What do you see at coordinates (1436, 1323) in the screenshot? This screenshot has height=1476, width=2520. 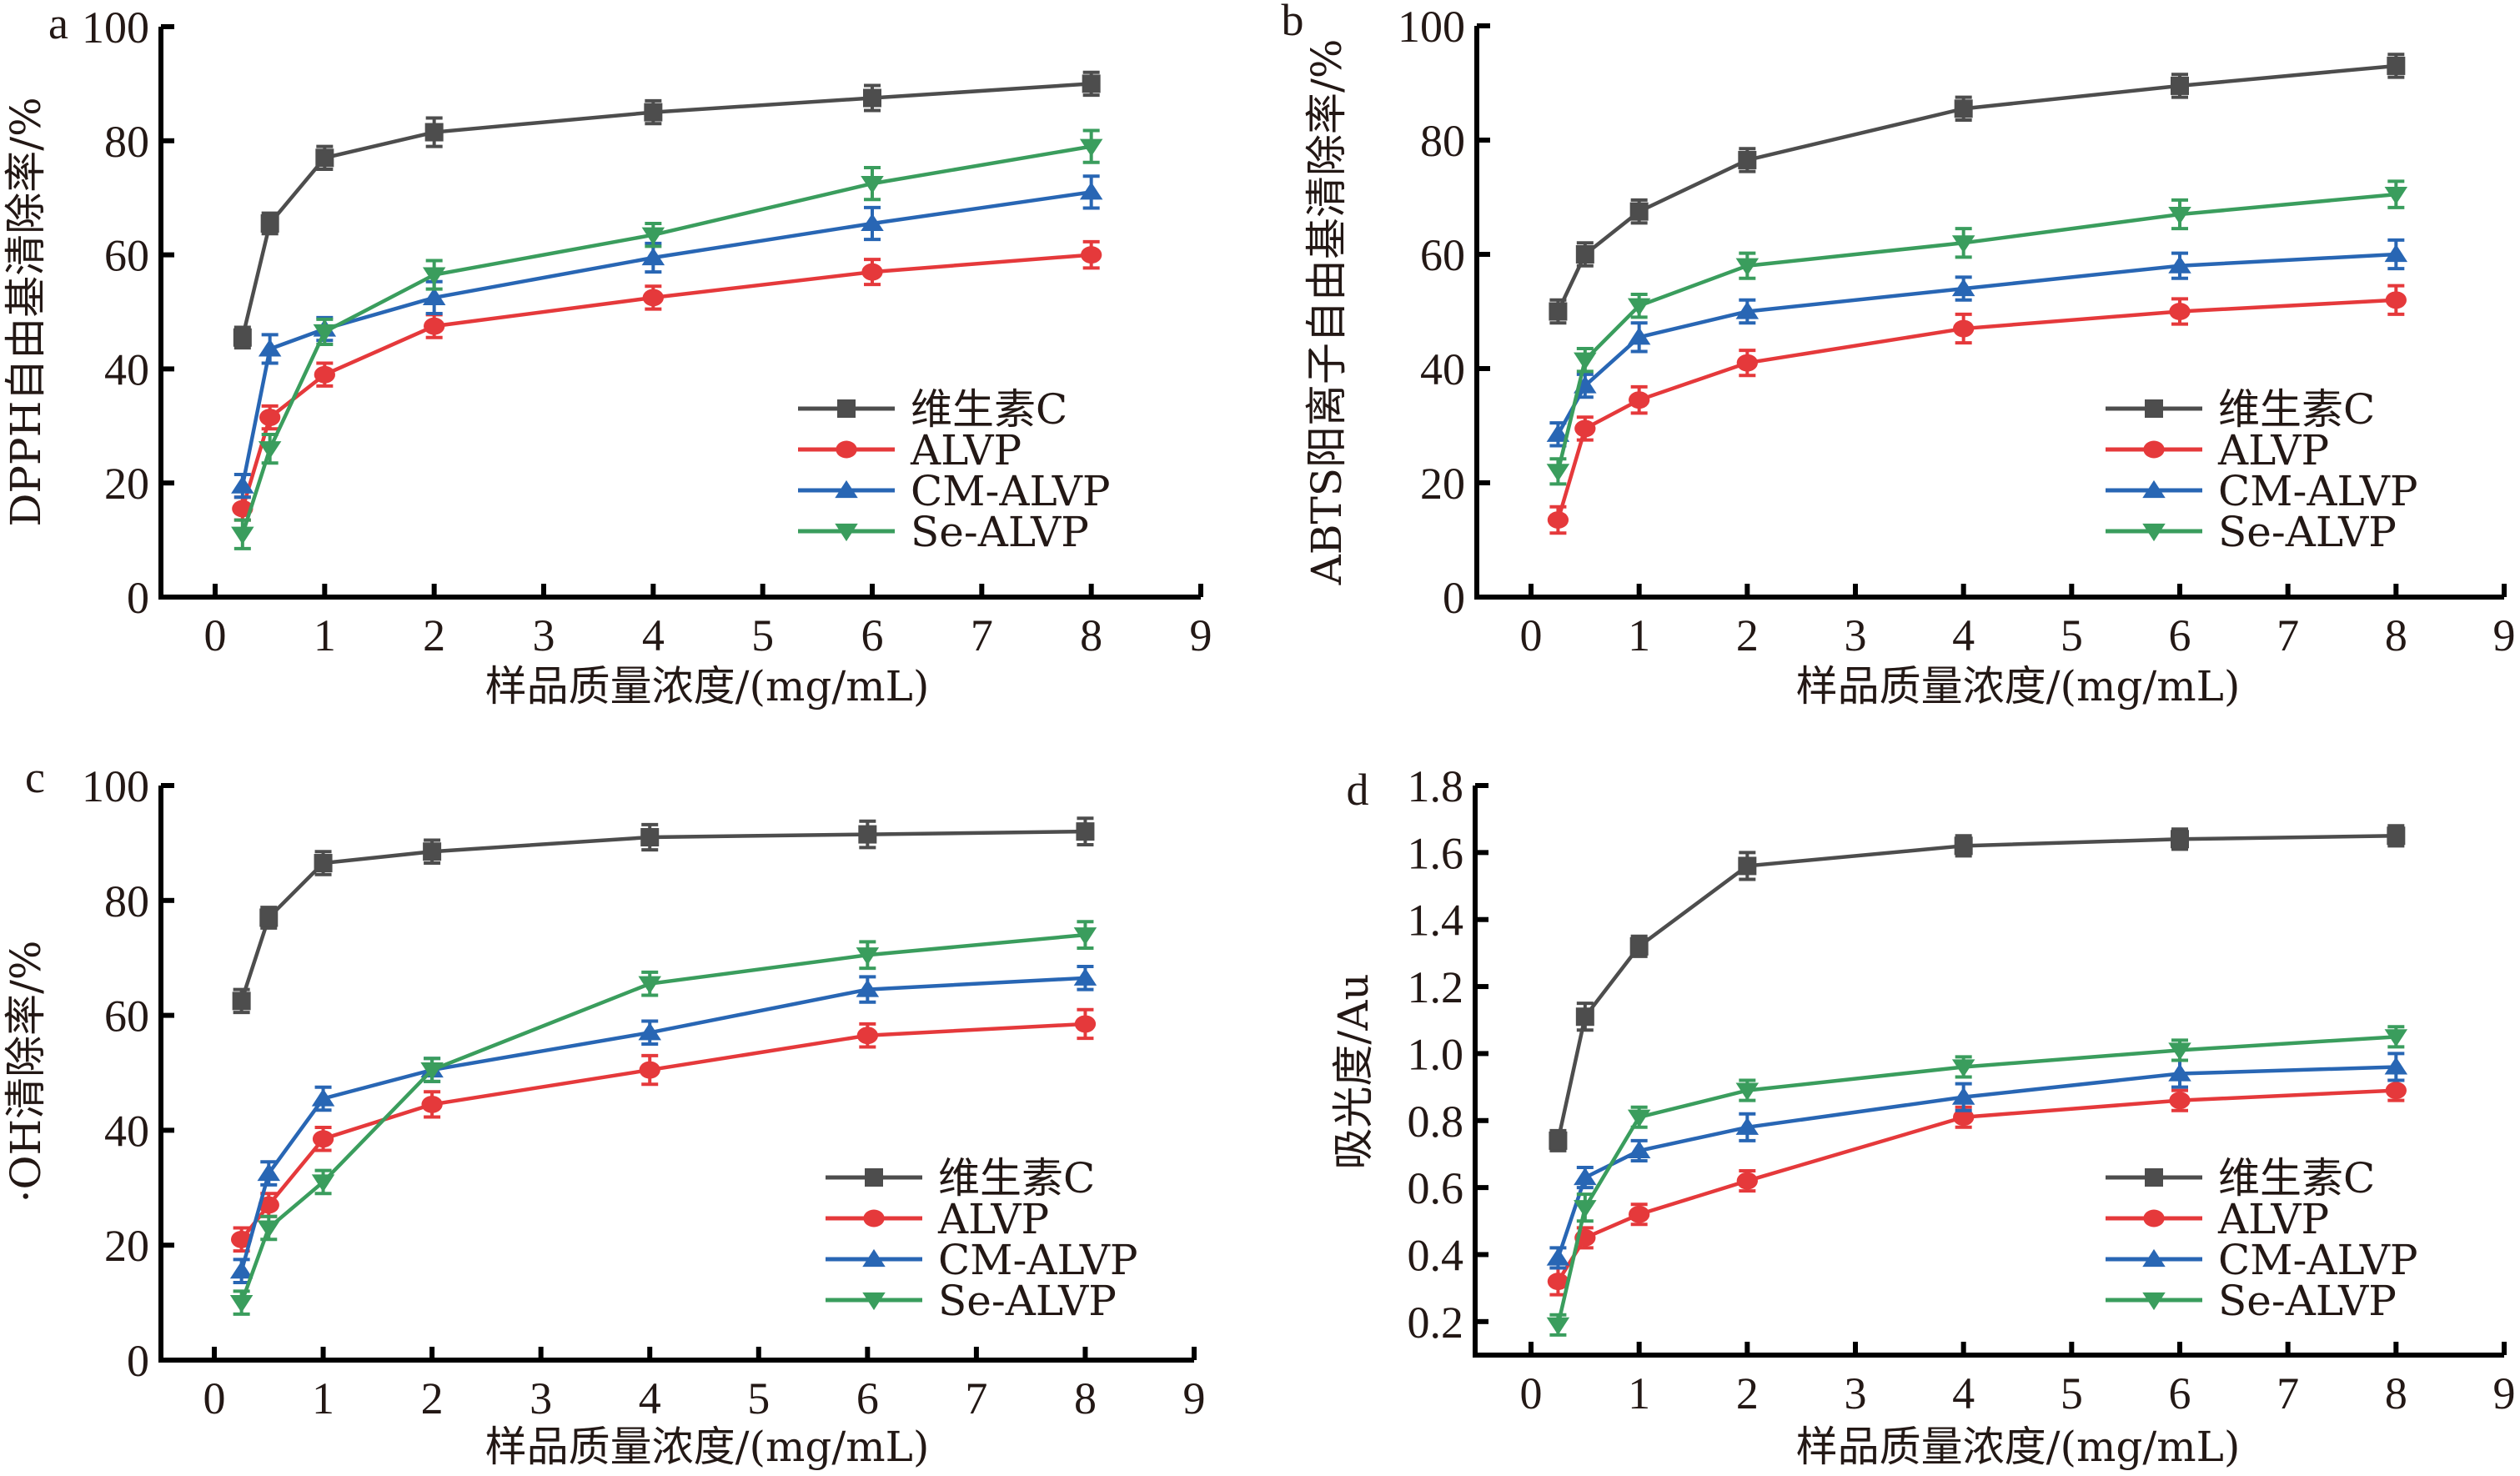 I see `y-tick-label: 0.2` at bounding box center [1436, 1323].